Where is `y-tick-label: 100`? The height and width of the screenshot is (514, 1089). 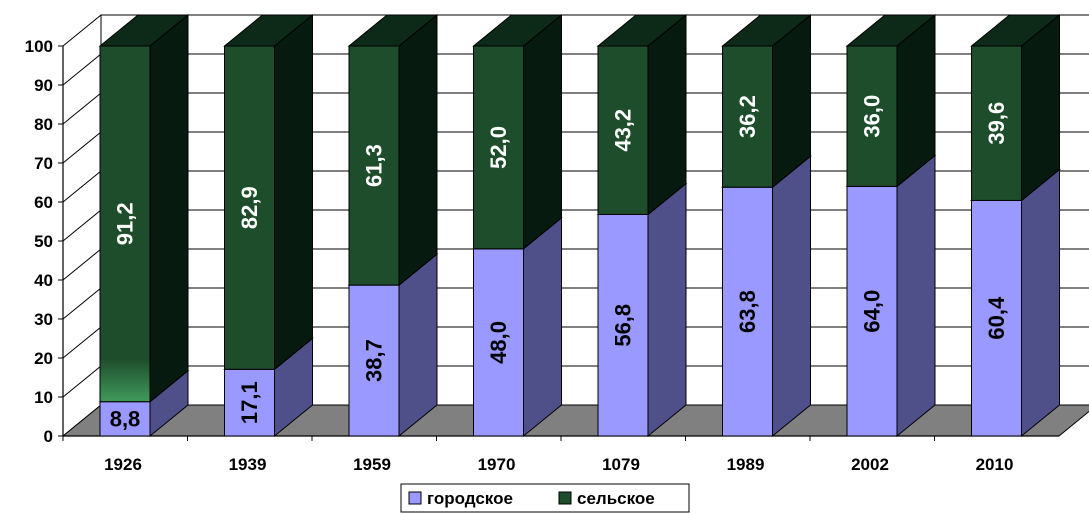 y-tick-label: 100 is located at coordinates (39, 46).